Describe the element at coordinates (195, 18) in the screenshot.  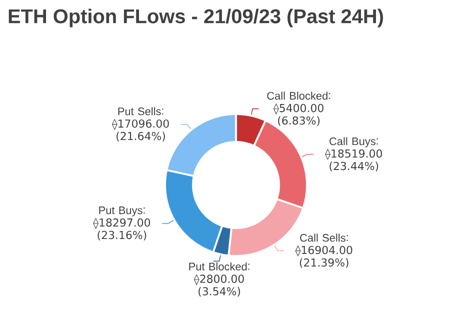
I see `chart-title: ETH Option FLows - 21/09/23 (Past 24H)` at that location.